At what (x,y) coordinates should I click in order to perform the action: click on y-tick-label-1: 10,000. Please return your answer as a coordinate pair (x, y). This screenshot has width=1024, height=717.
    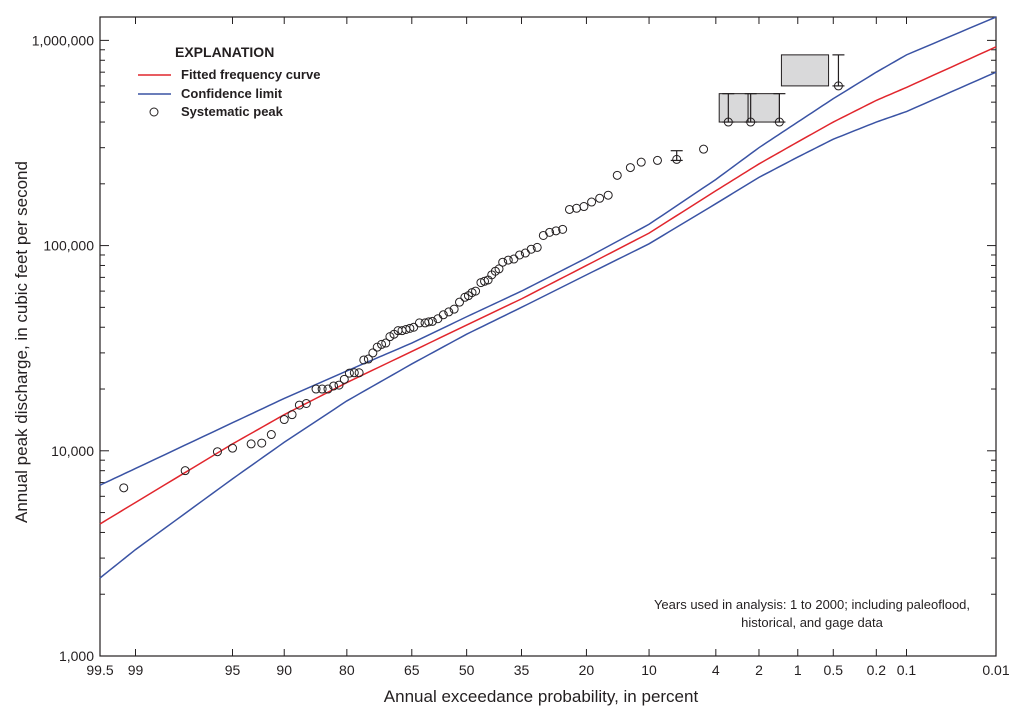
    Looking at the image, I should click on (72, 451).